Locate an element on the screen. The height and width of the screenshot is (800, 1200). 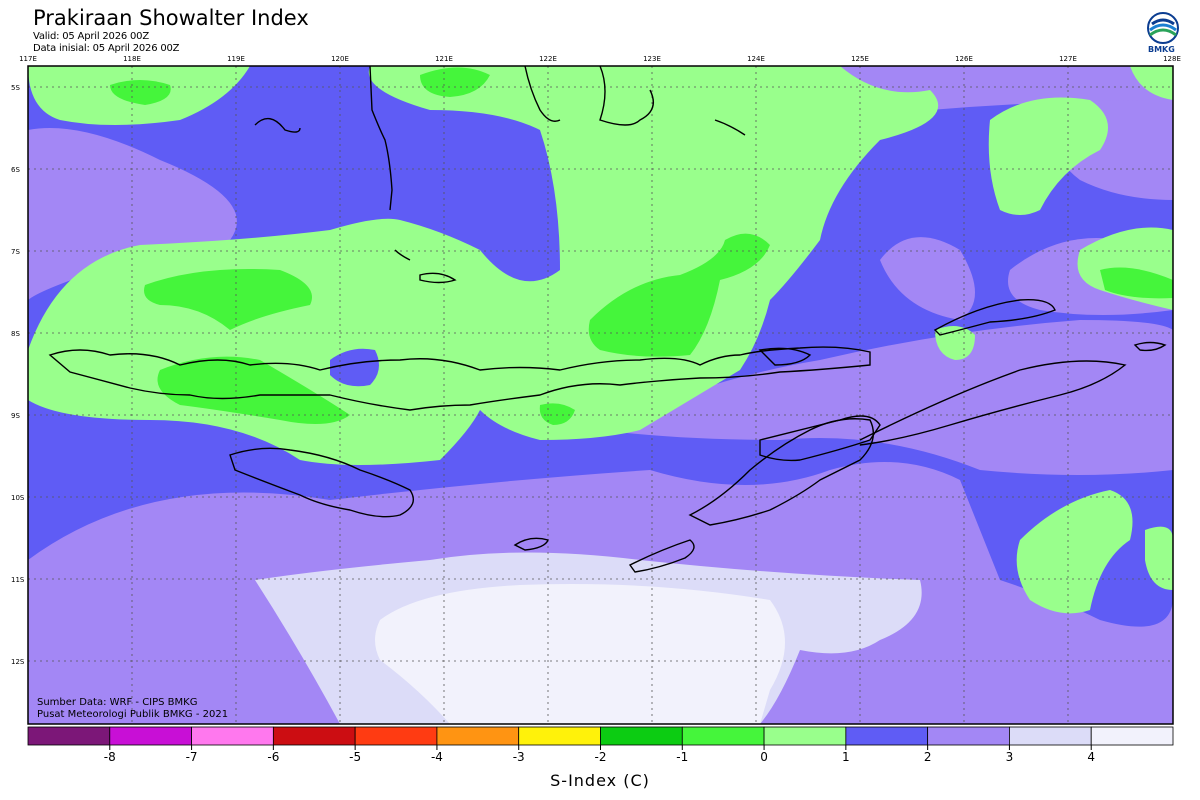
lon-label: 118E is located at coordinates (132, 59).